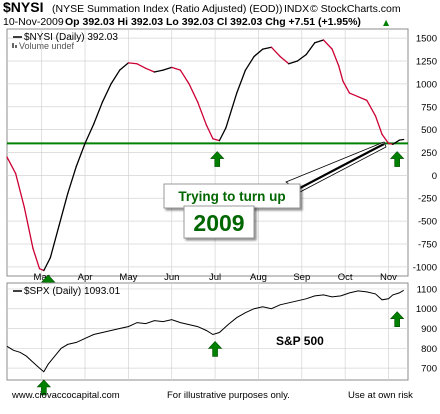 This screenshot has width=440, height=414. What do you see at coordinates (429, 107) in the screenshot?
I see `nysi-y-tick-7: 750` at bounding box center [429, 107].